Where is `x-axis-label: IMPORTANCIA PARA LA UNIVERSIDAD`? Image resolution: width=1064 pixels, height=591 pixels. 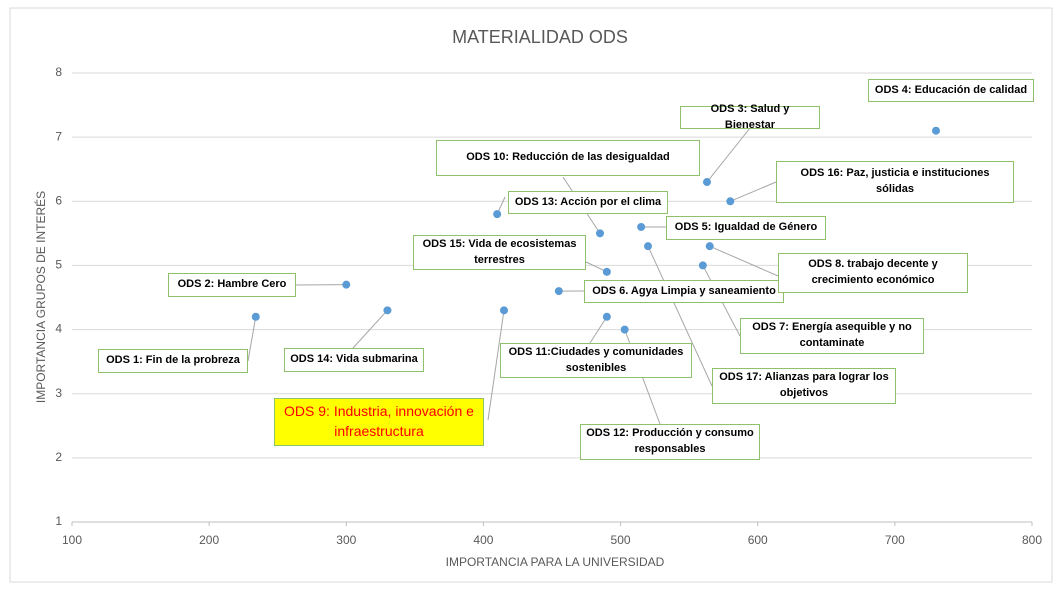
x-axis-label: IMPORTANCIA PARA LA UNIVERSIDAD is located at coordinates (555, 562).